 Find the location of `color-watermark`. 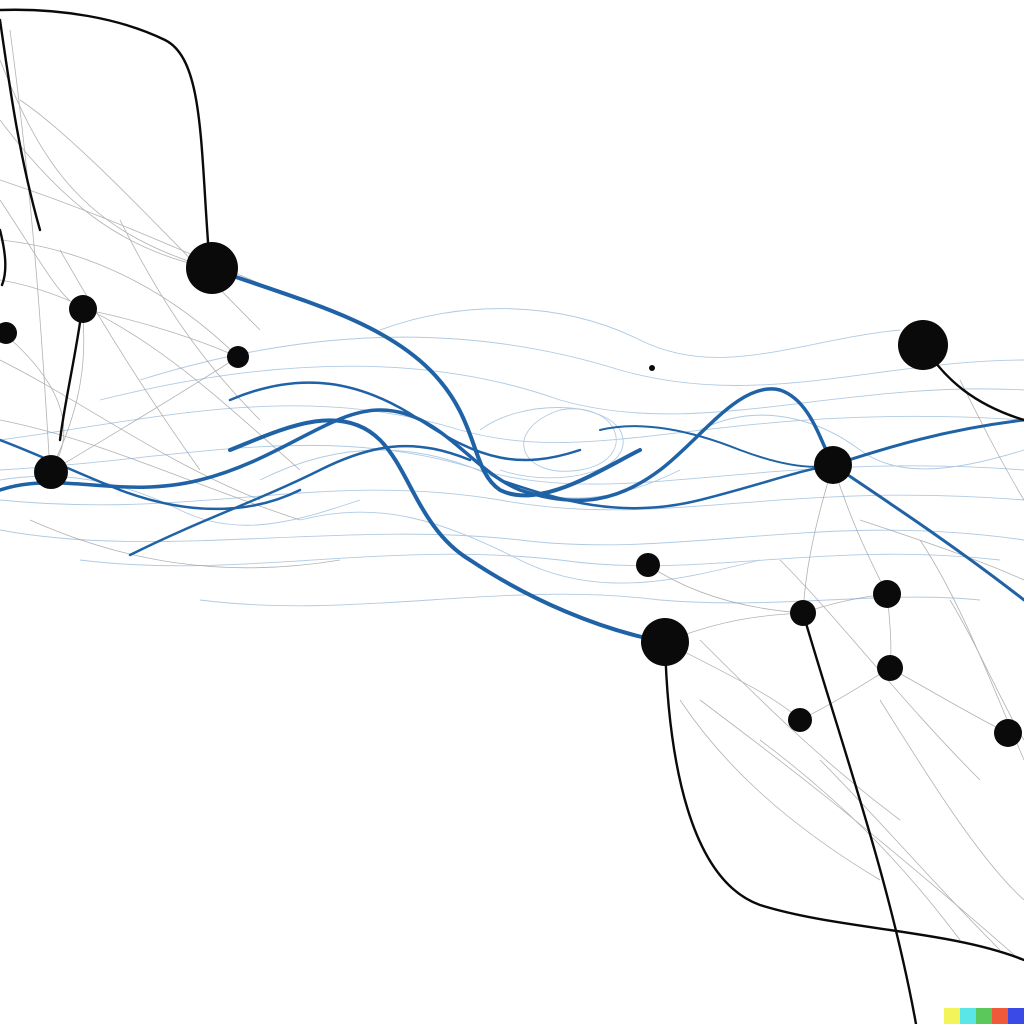

color-watermark is located at coordinates (984, 1016).